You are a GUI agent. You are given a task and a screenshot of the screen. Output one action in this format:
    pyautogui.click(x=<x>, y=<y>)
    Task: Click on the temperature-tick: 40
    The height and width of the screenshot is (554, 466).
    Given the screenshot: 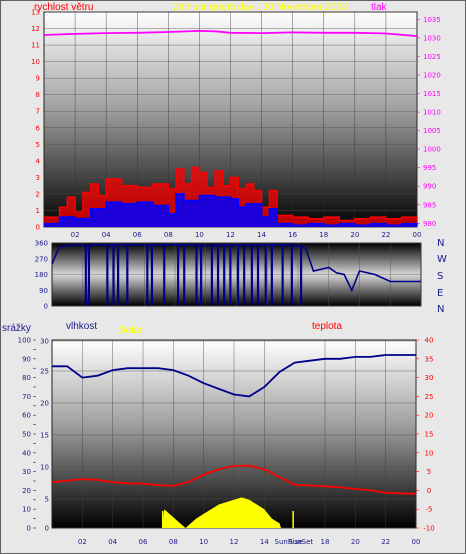 What is the action you would take?
    pyautogui.click(x=429, y=341)
    